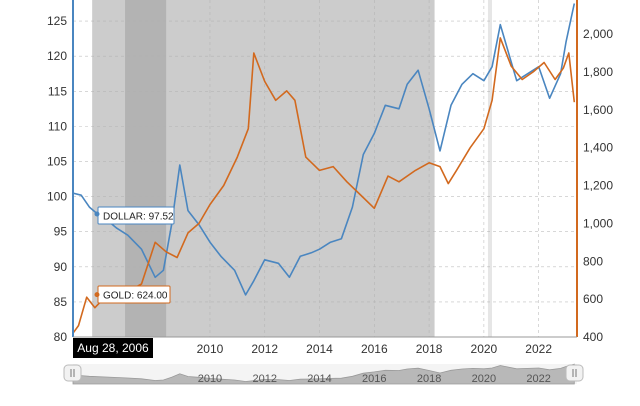 Image resolution: width=640 pixels, height=406 pixels. What do you see at coordinates (429, 379) in the screenshot?
I see `navigator-tick-label: 2018` at bounding box center [429, 379].